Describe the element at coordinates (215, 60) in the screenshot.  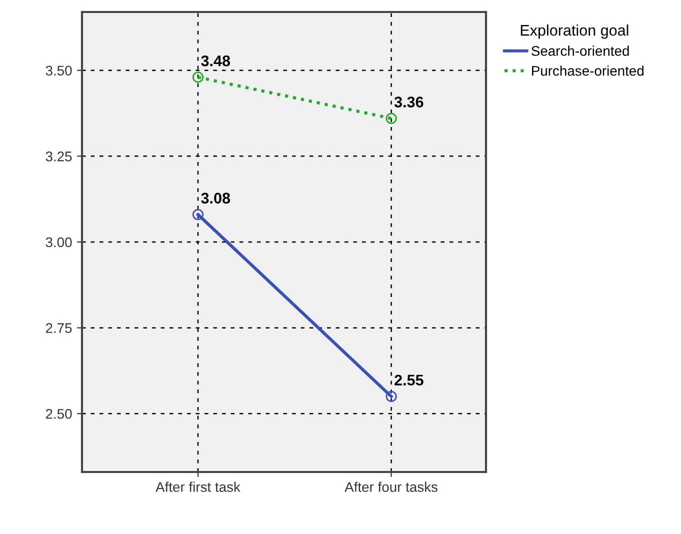
I see `data-label: 3.48` at that location.